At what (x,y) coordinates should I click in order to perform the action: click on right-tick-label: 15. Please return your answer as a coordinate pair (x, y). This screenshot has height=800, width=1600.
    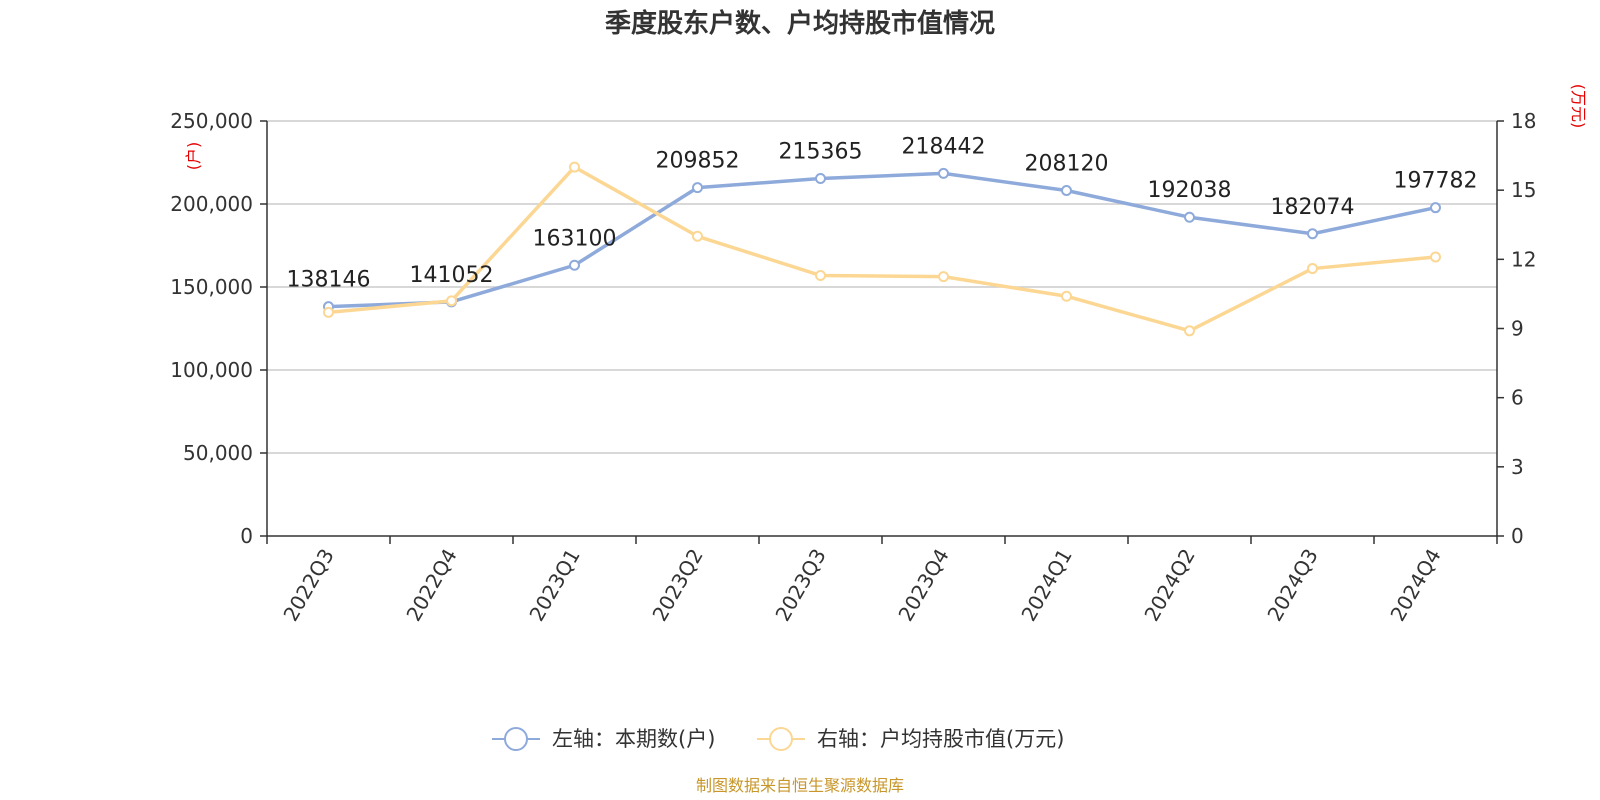
    Looking at the image, I should click on (1523, 190).